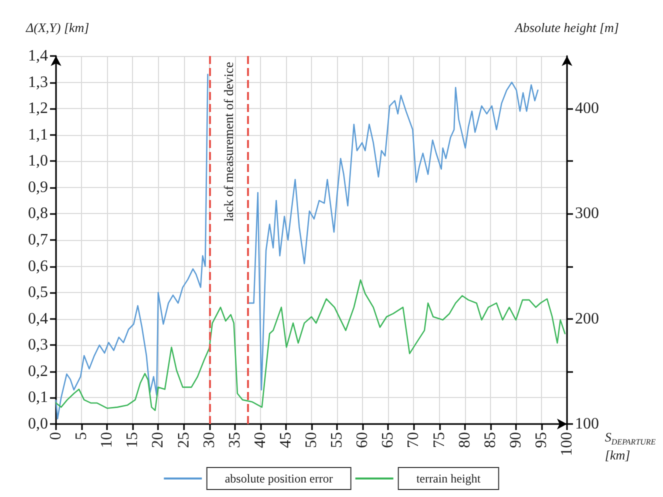 Image resolution: width=663 pixels, height=497 pixels. What do you see at coordinates (337, 440) in the screenshot?
I see `x-tick-label: 55` at bounding box center [337, 440].